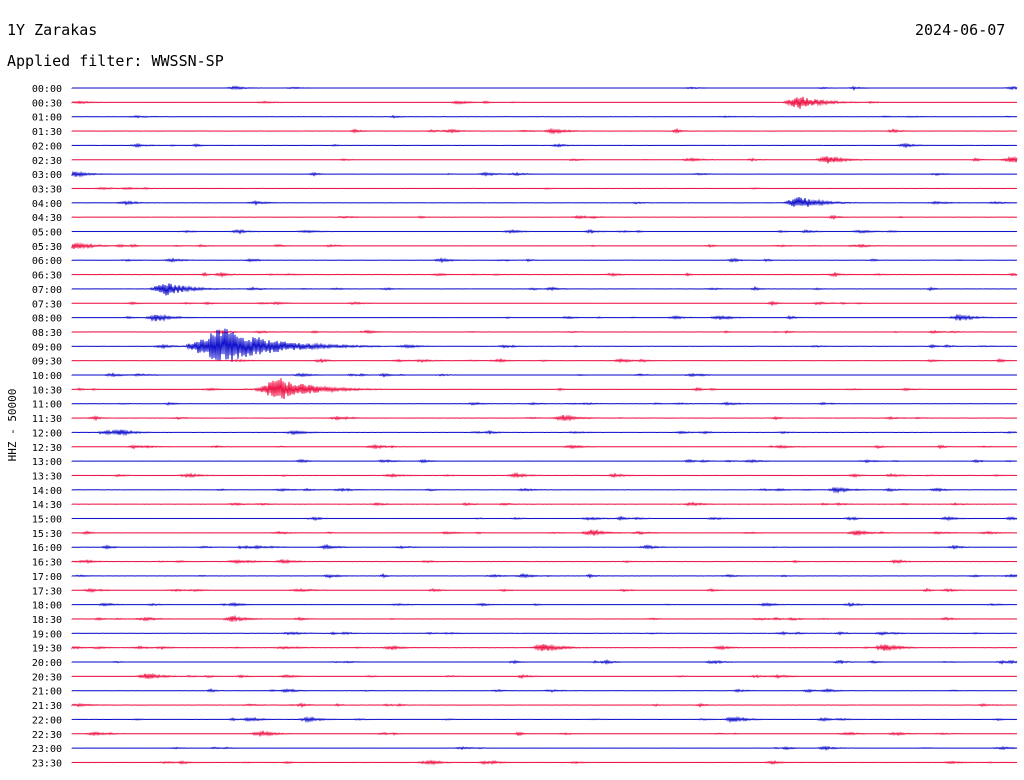 The image size is (1024, 780). I want to click on row-label: 17:00, so click(47, 577).